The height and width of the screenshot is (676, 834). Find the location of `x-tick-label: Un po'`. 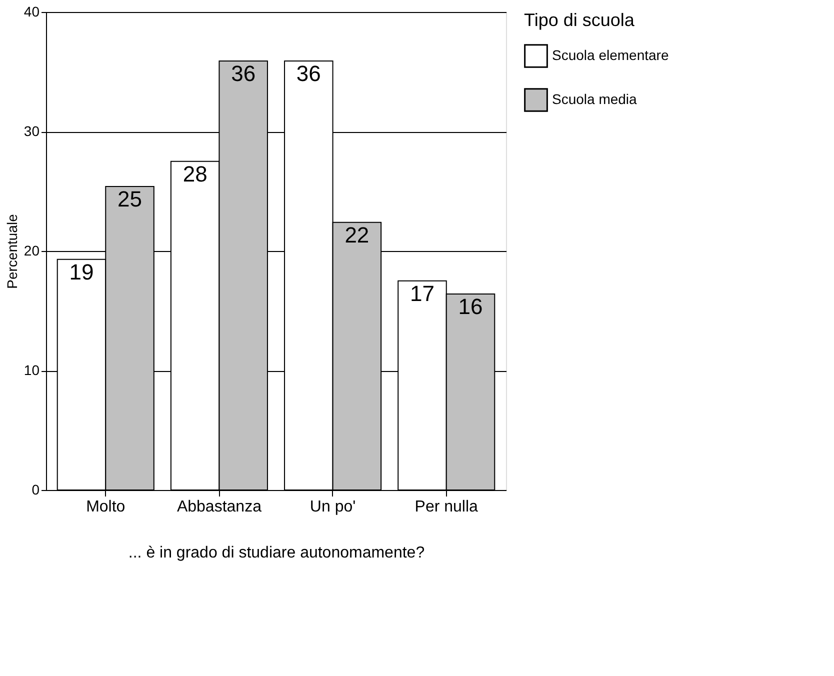

x-tick-label: Un po' is located at coordinates (333, 507).